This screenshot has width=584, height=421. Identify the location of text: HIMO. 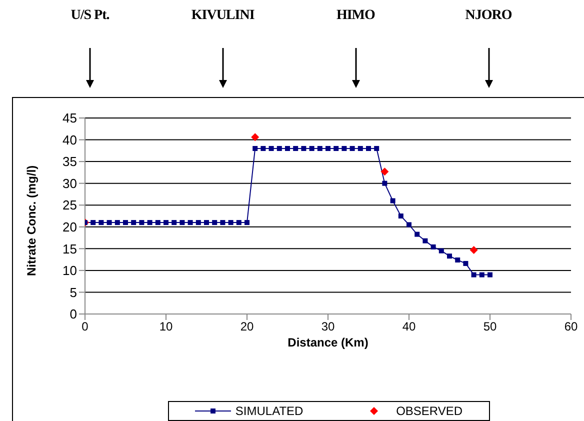
(355, 16).